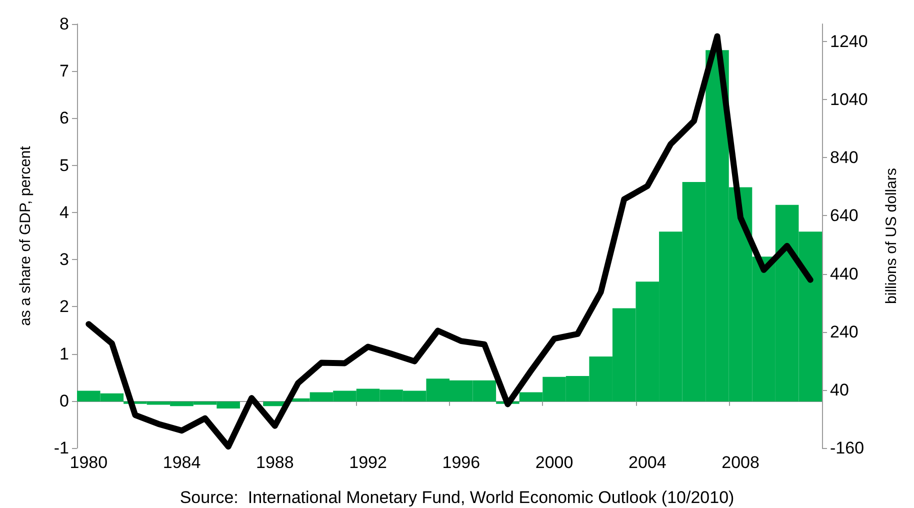 The height and width of the screenshot is (508, 914). What do you see at coordinates (61, 448) in the screenshot?
I see `y-tick-label: -1` at bounding box center [61, 448].